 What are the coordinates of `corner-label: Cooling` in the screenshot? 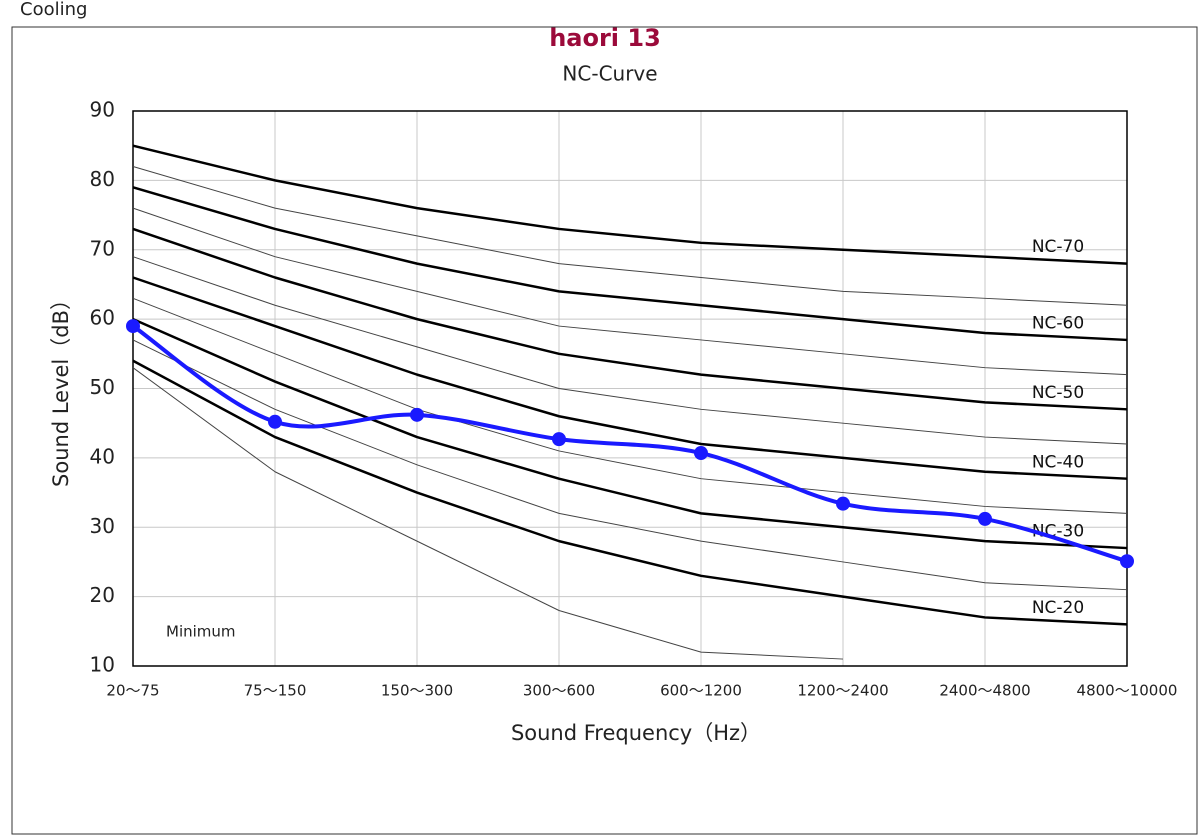 It's located at (53, 10).